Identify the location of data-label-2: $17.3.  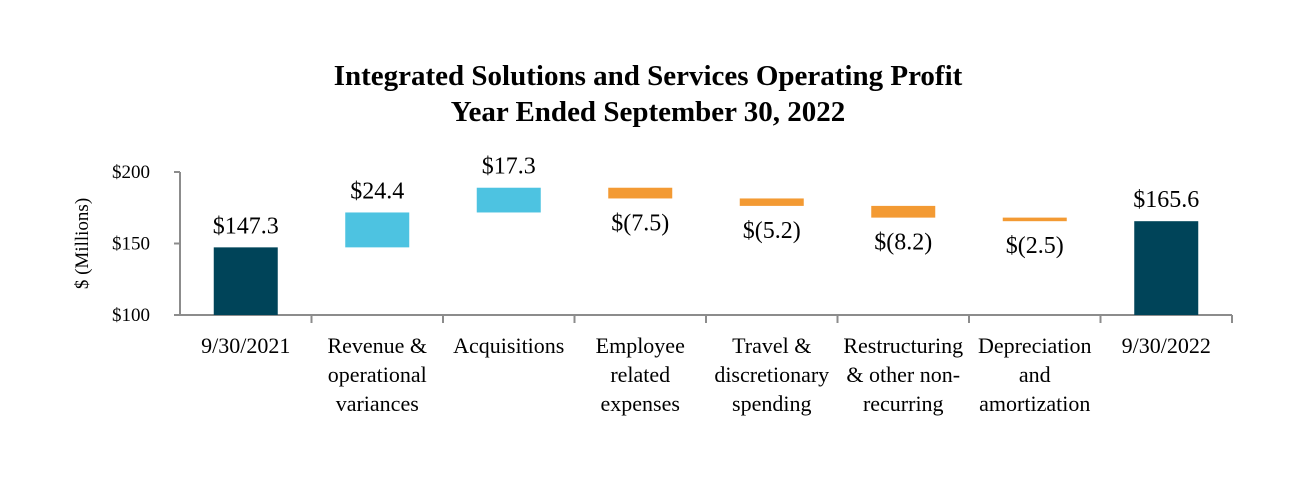
(509, 167).